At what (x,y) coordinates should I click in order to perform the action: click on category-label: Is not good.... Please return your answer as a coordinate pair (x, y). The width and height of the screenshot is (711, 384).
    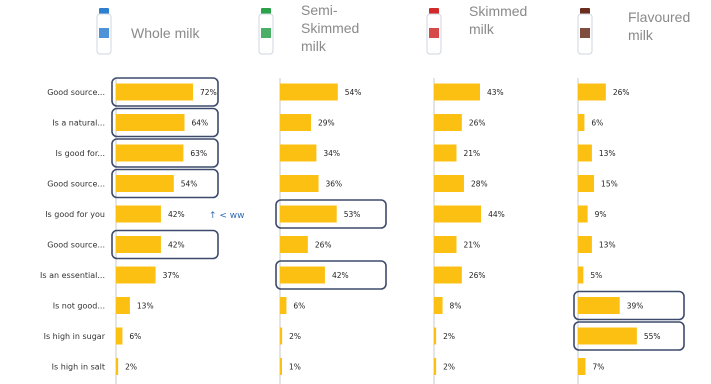
    Looking at the image, I should click on (79, 306).